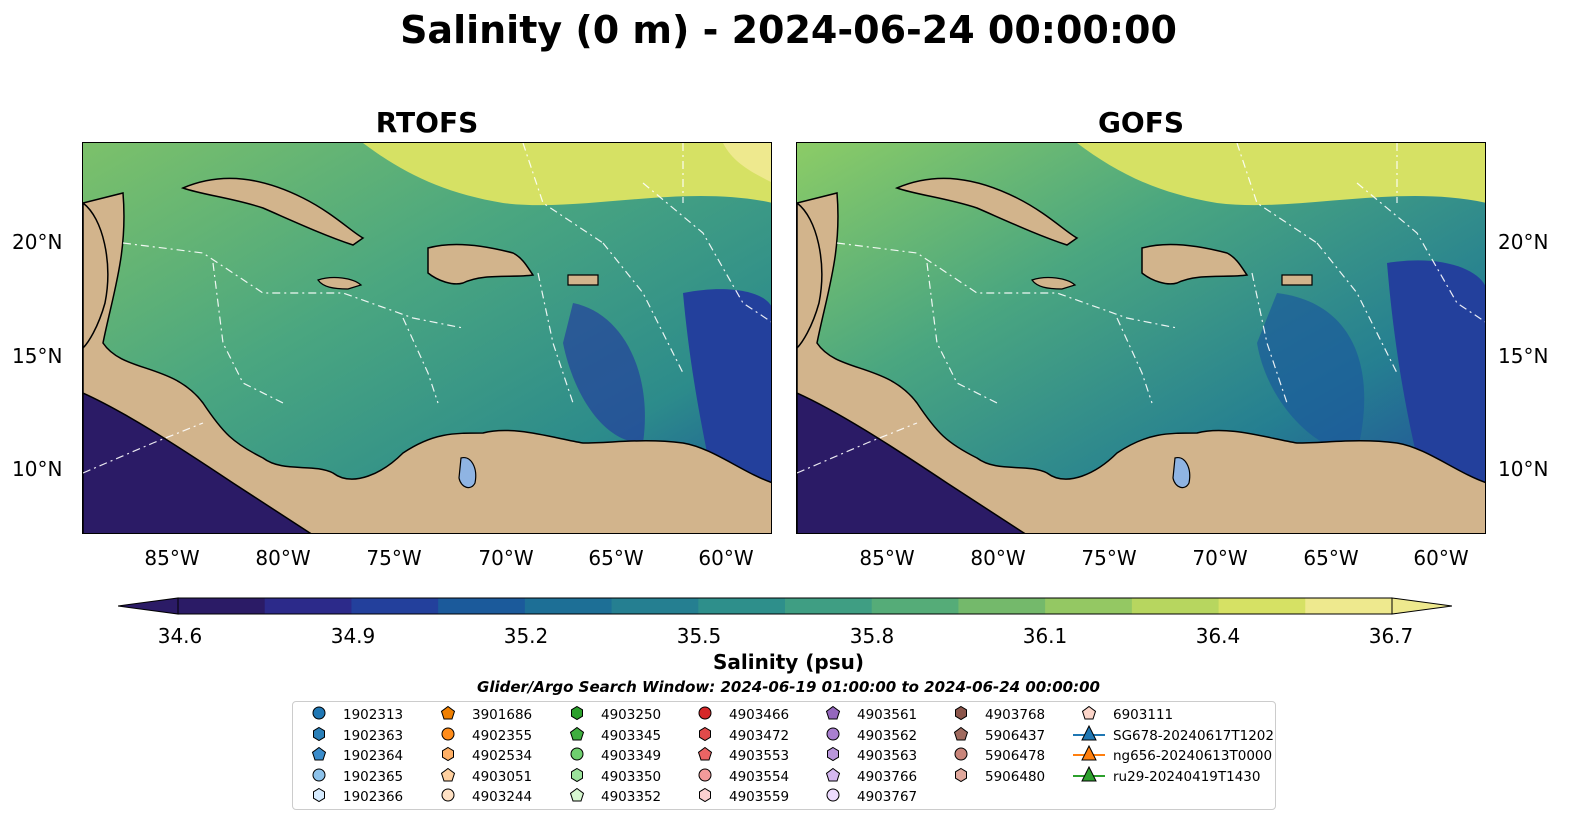  Describe the element at coordinates (1523, 356) in the screenshot. I see `lat-label-15n-right: 15°N` at that location.